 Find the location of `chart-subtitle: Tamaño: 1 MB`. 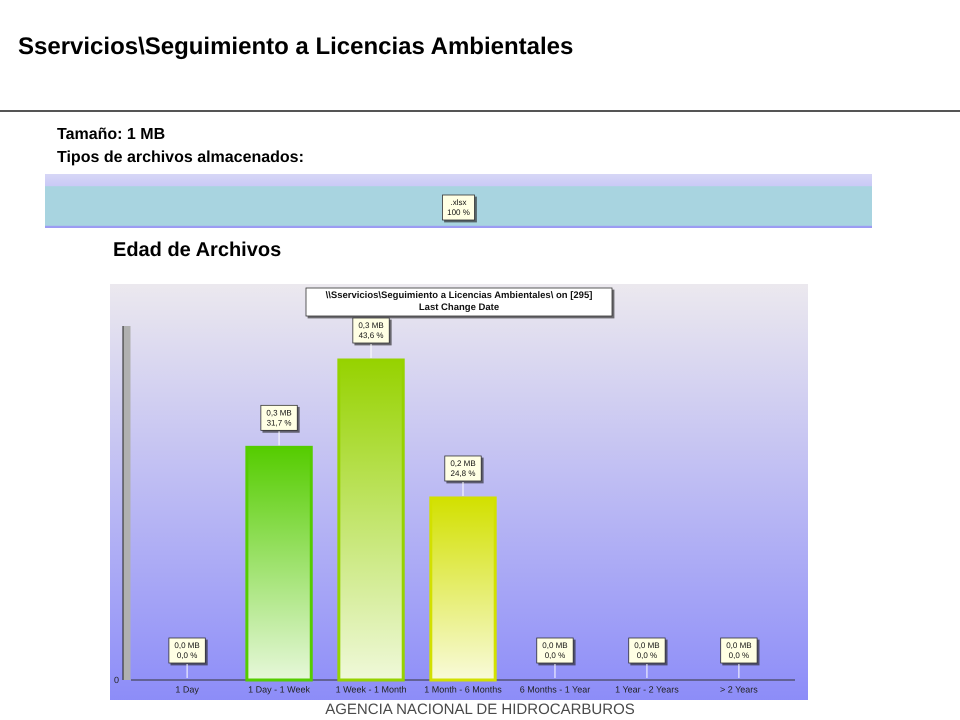

chart-subtitle: Tamaño: 1 MB is located at coordinates (111, 134).